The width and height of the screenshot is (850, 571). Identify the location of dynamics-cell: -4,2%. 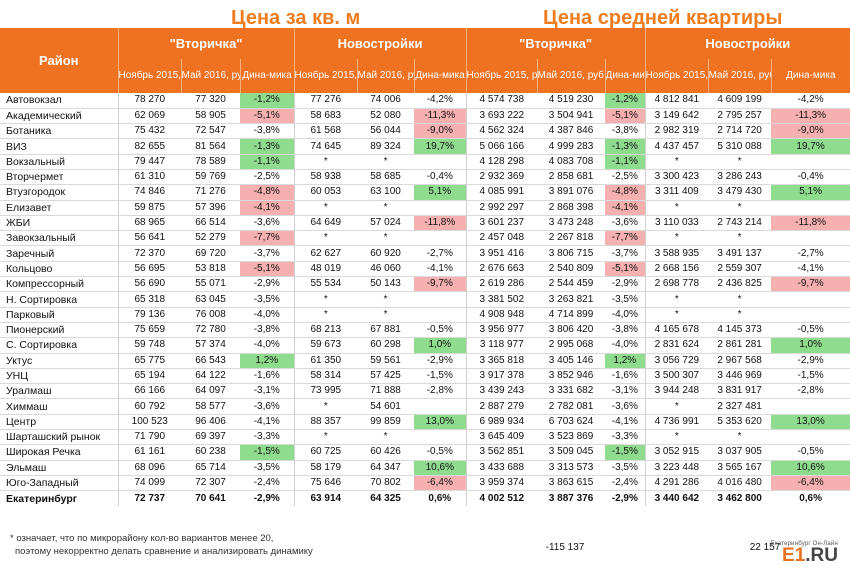
(440, 101).